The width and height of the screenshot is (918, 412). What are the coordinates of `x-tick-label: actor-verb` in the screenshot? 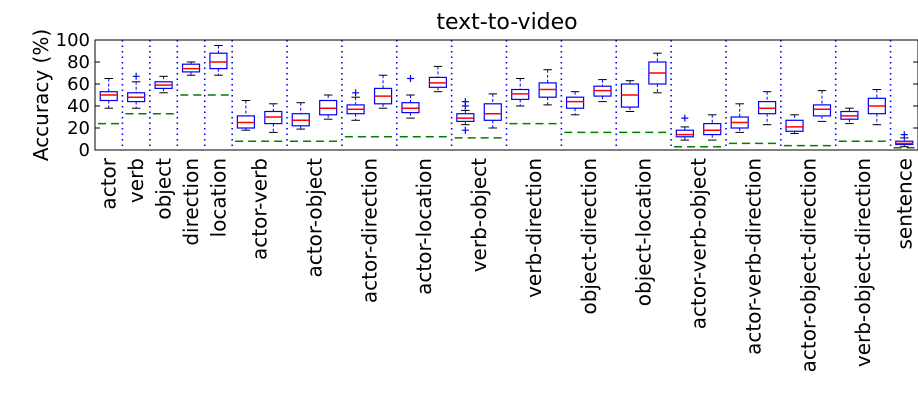 It's located at (260, 209).